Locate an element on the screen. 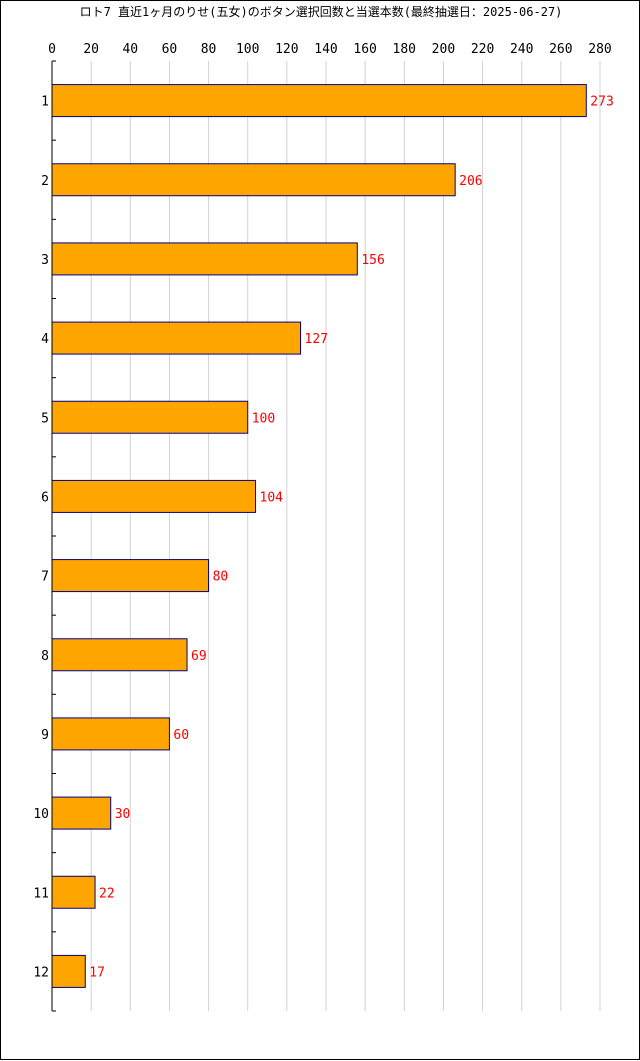  x-tick-label: 120 is located at coordinates (286, 49).